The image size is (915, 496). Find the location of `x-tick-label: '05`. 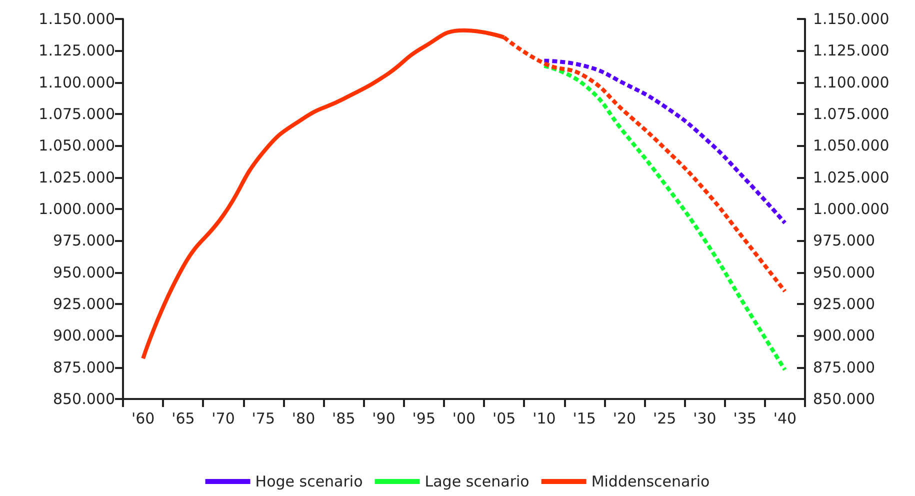

x-tick-label: '05 is located at coordinates (504, 419).